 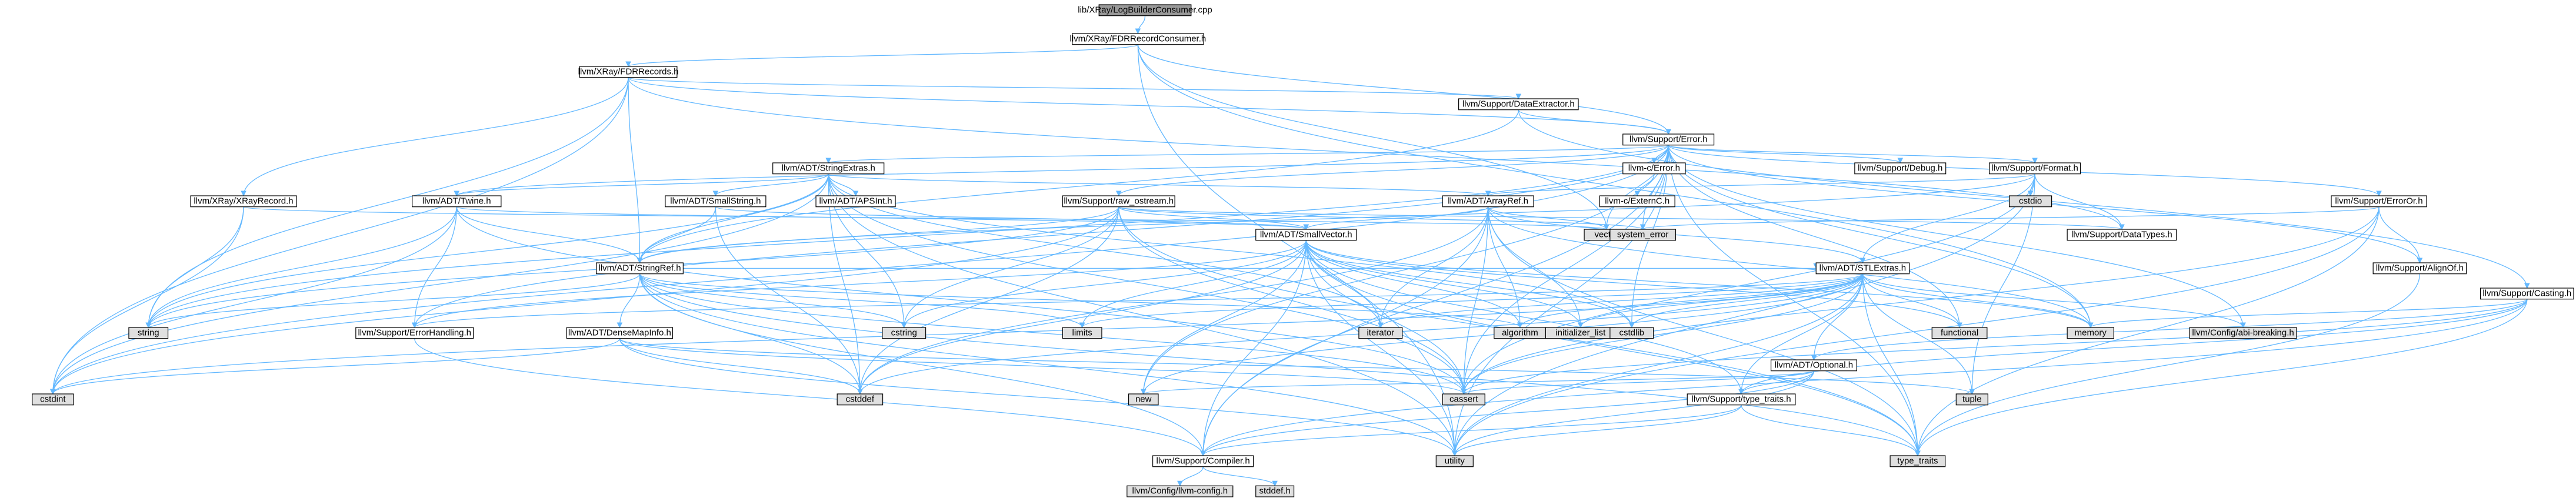 I want to click on node-arrayref: llvm/ADT/ArrayRef.h, so click(x=1488, y=201).